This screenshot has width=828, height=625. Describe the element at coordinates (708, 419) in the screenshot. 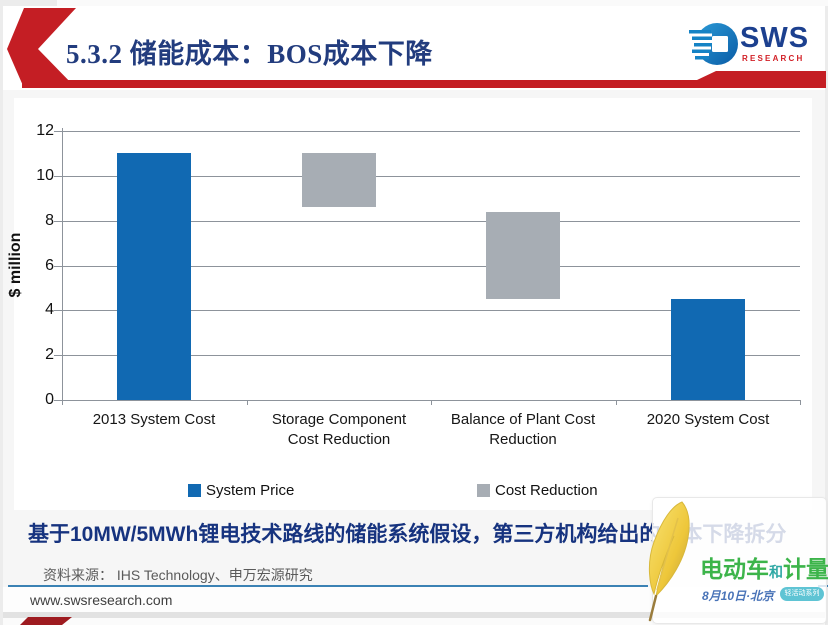

I see `x-category-label: 2020 System Cost` at that location.